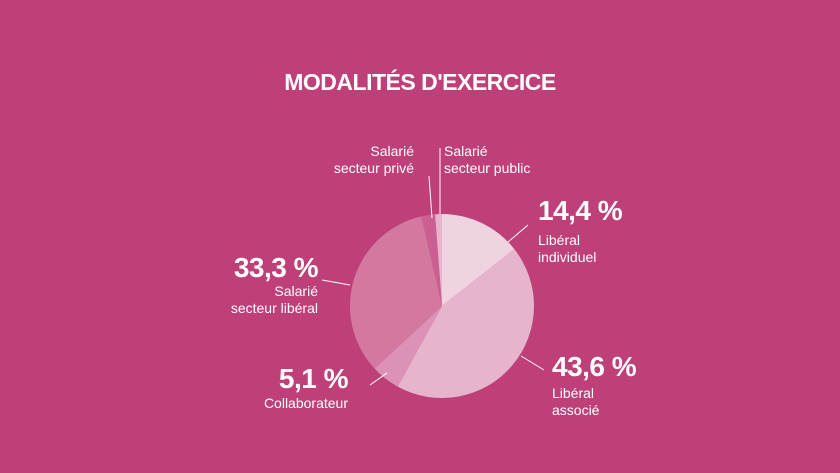  I want to click on category-label-liberal-individuel-line1: Libéral, so click(559, 240).